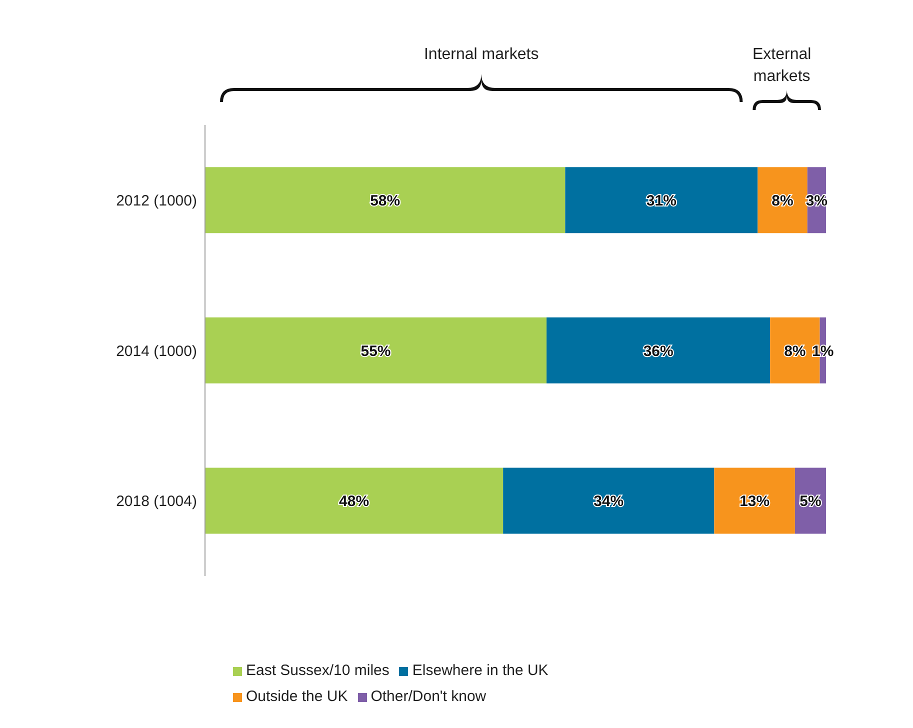 Image resolution: width=913 pixels, height=728 pixels. I want to click on data-label: 31%, so click(661, 201).